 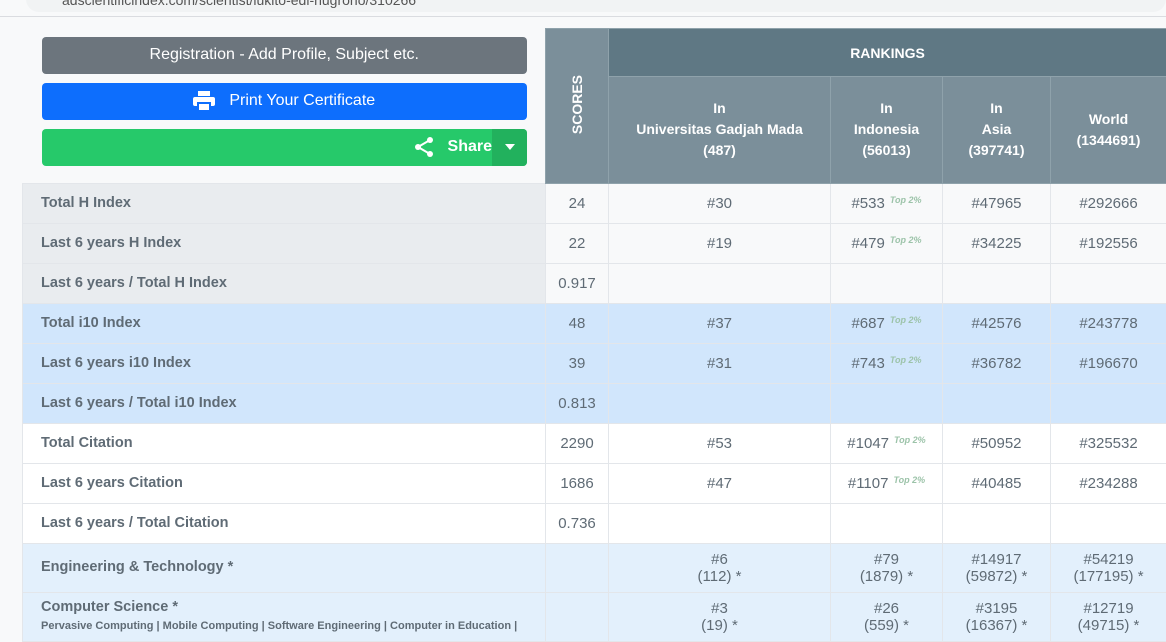 What do you see at coordinates (284, 483) in the screenshot?
I see `metric-label: Last 6 years Citation` at bounding box center [284, 483].